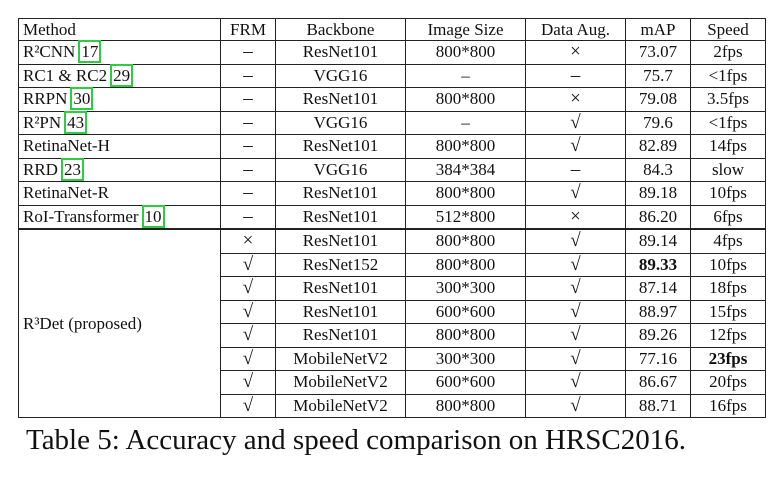 This screenshot has width=782, height=478. What do you see at coordinates (72, 169) in the screenshot?
I see `citation: 23` at bounding box center [72, 169].